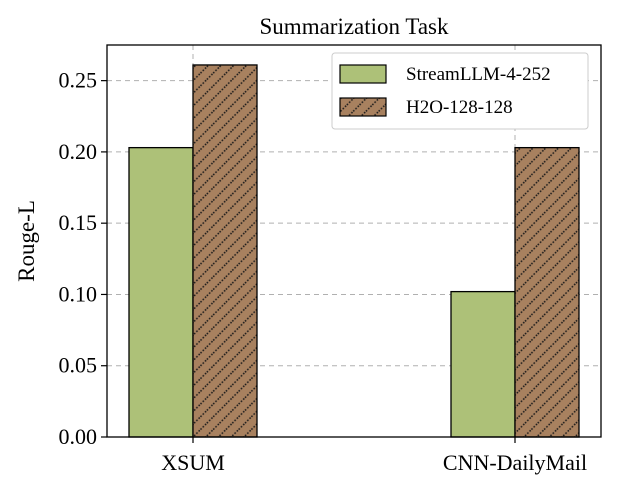 Image resolution: width=617 pixels, height=489 pixels. What do you see at coordinates (78, 80) in the screenshot?
I see `y-tick-label: 0.25` at bounding box center [78, 80].